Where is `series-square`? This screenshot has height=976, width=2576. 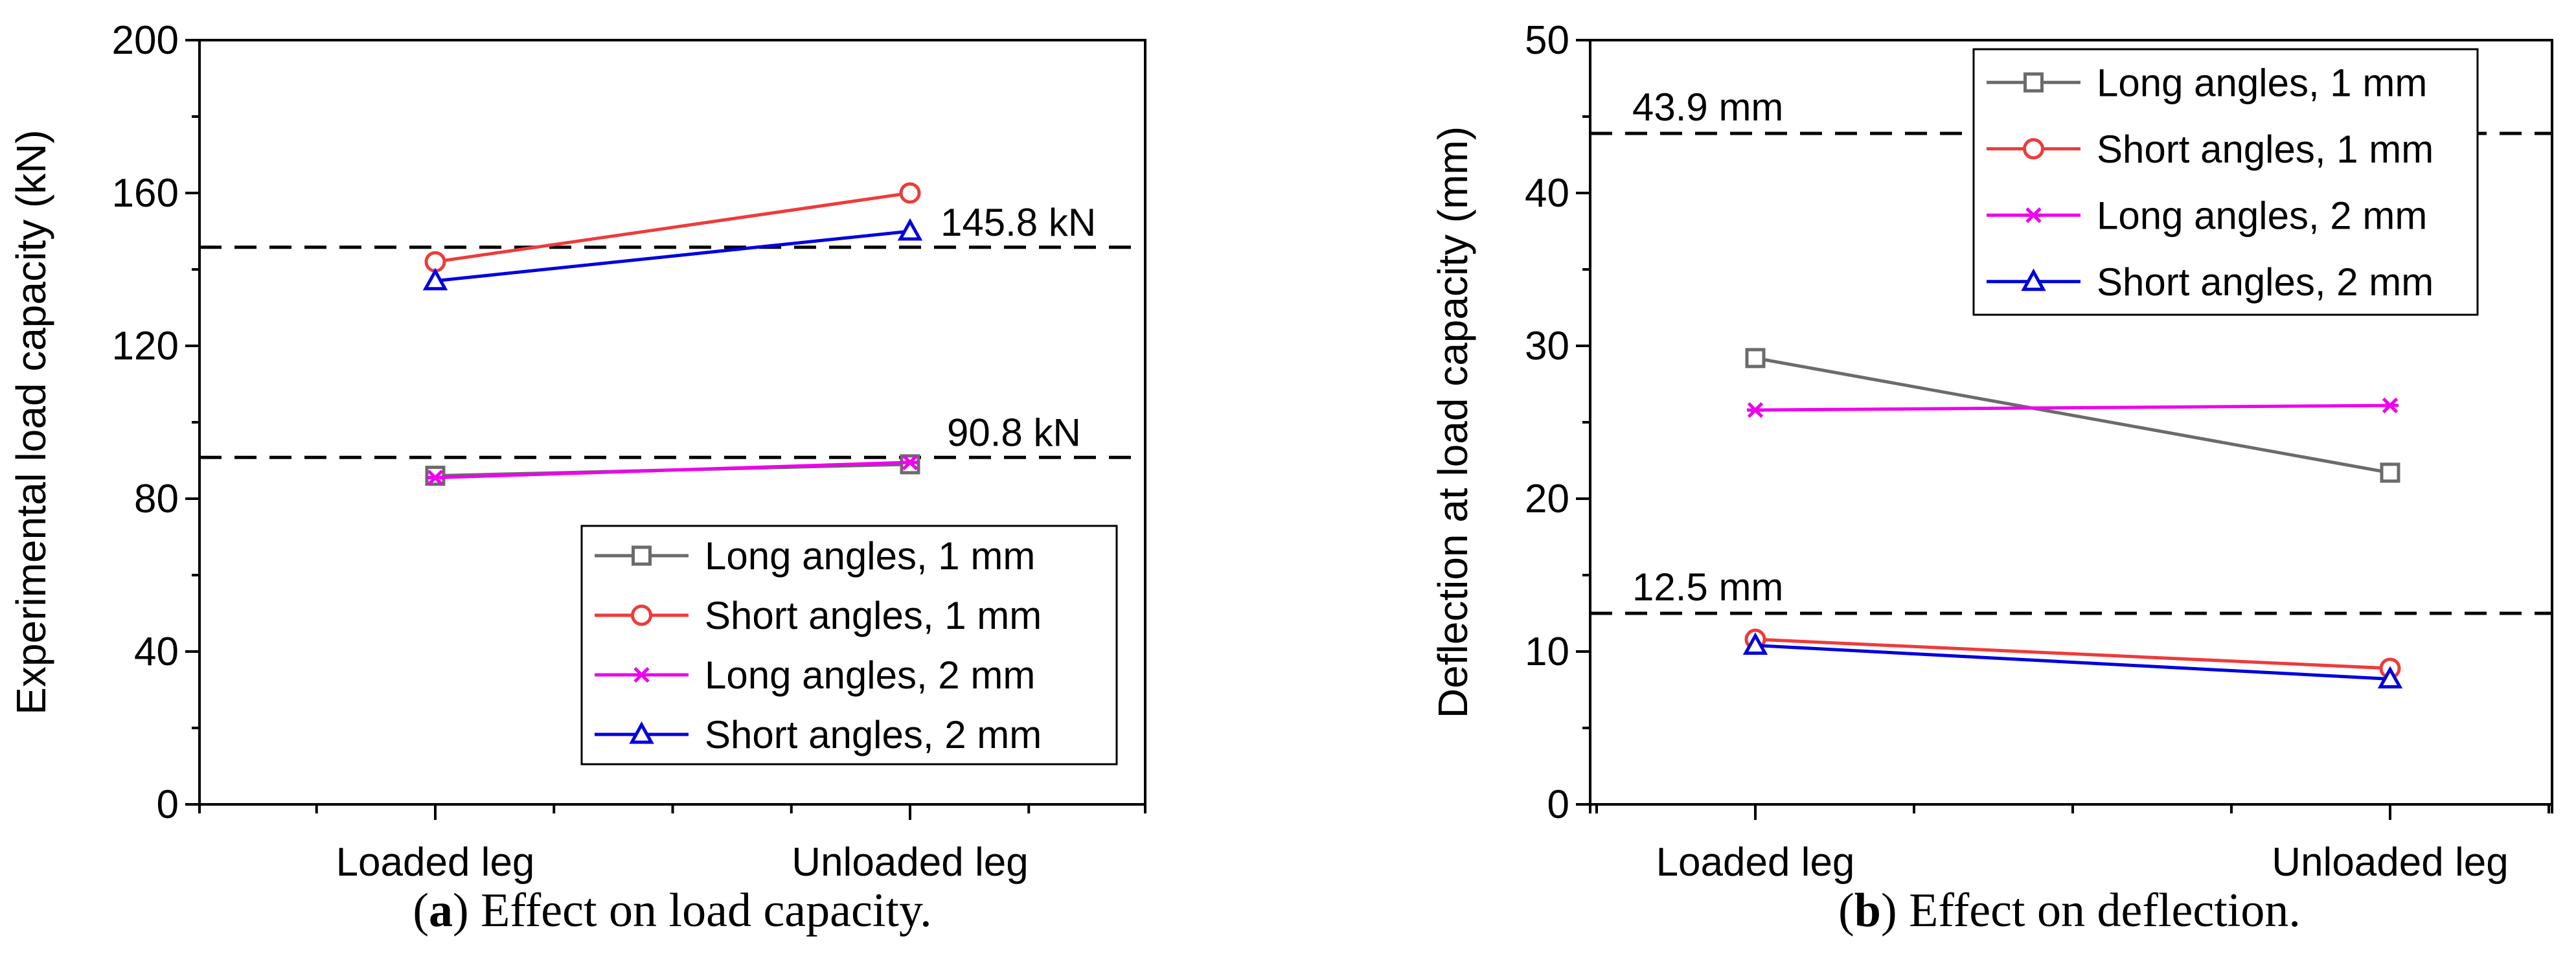
series-square is located at coordinates (2072, 415).